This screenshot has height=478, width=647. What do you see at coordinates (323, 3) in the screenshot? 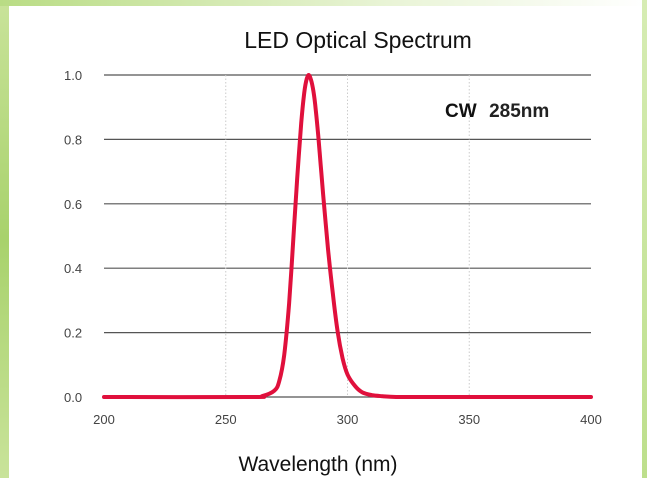
I see `green-frame-top` at bounding box center [323, 3].